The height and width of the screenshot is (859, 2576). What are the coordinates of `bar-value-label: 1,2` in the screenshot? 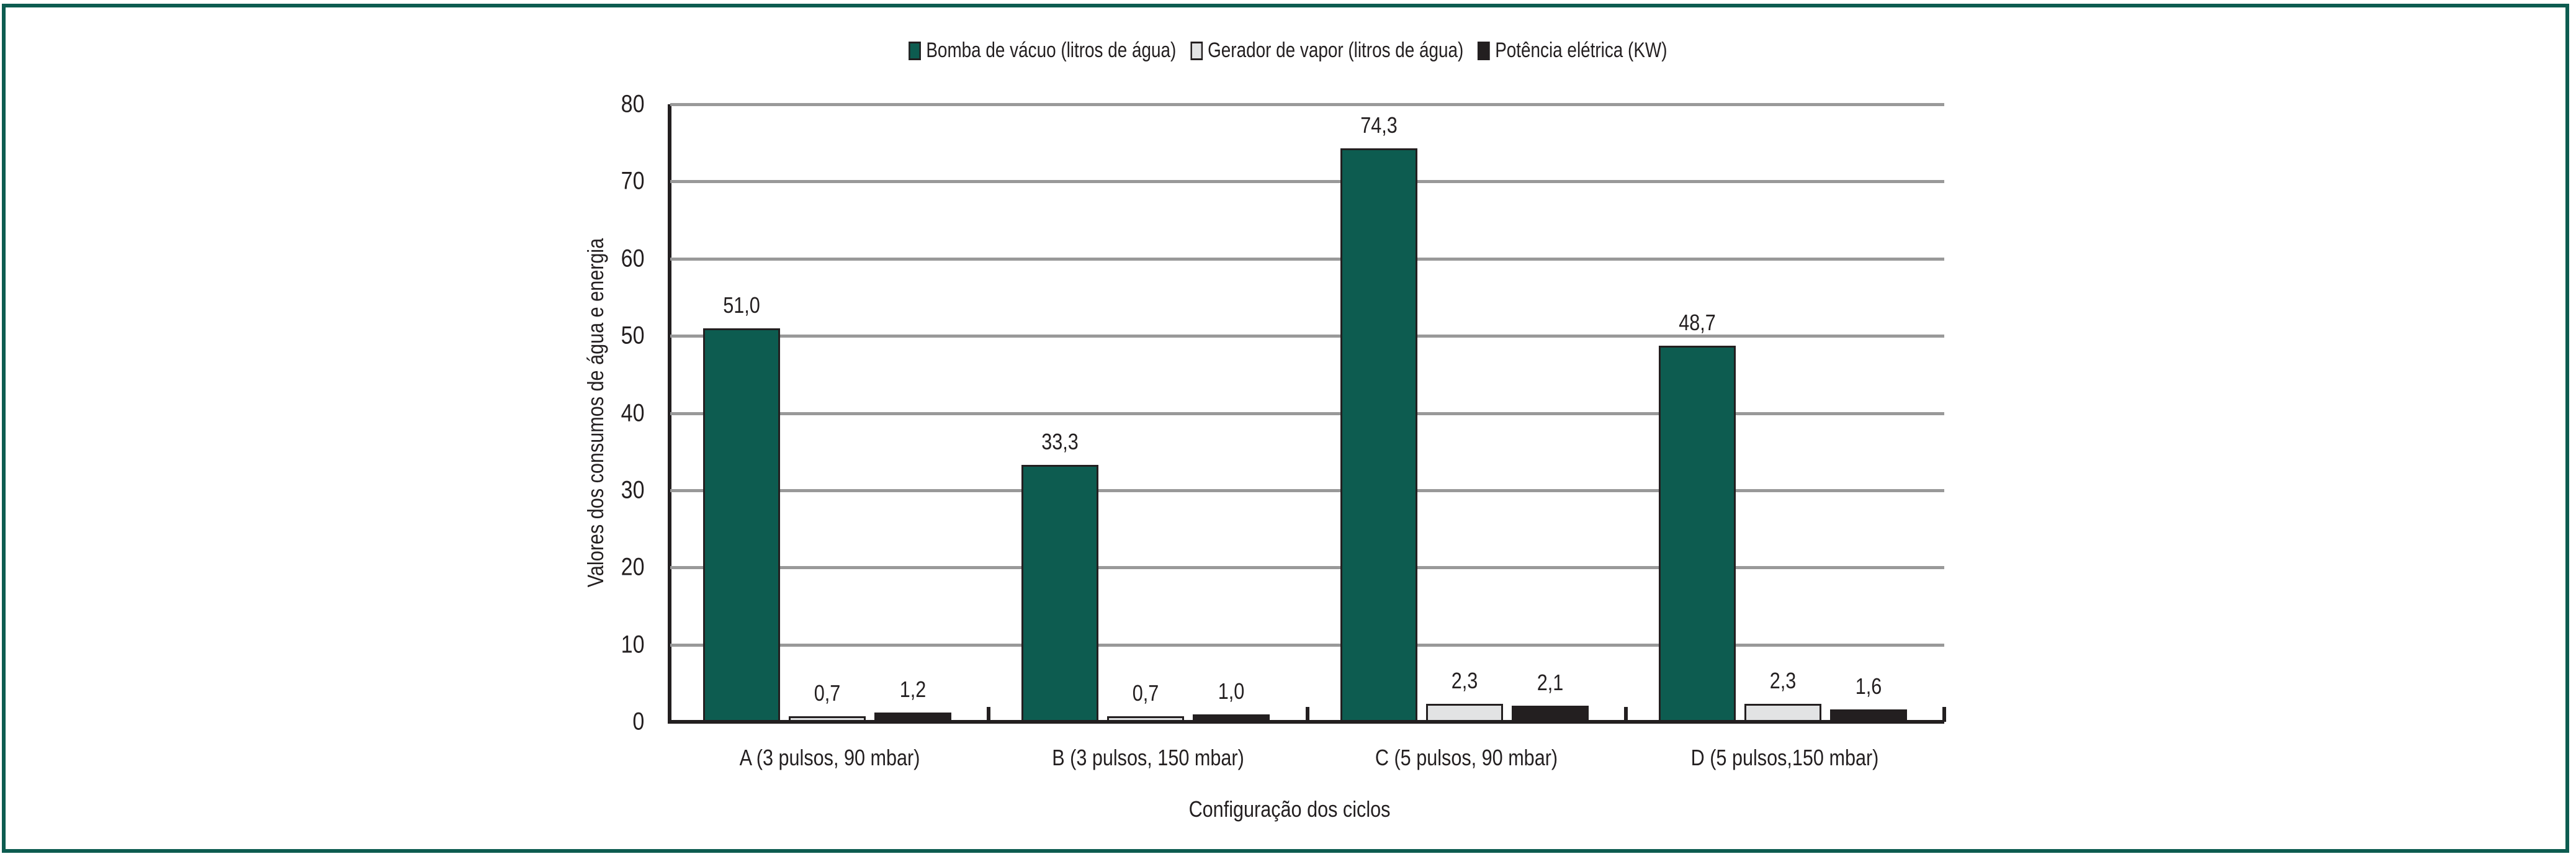 It's located at (913, 690).